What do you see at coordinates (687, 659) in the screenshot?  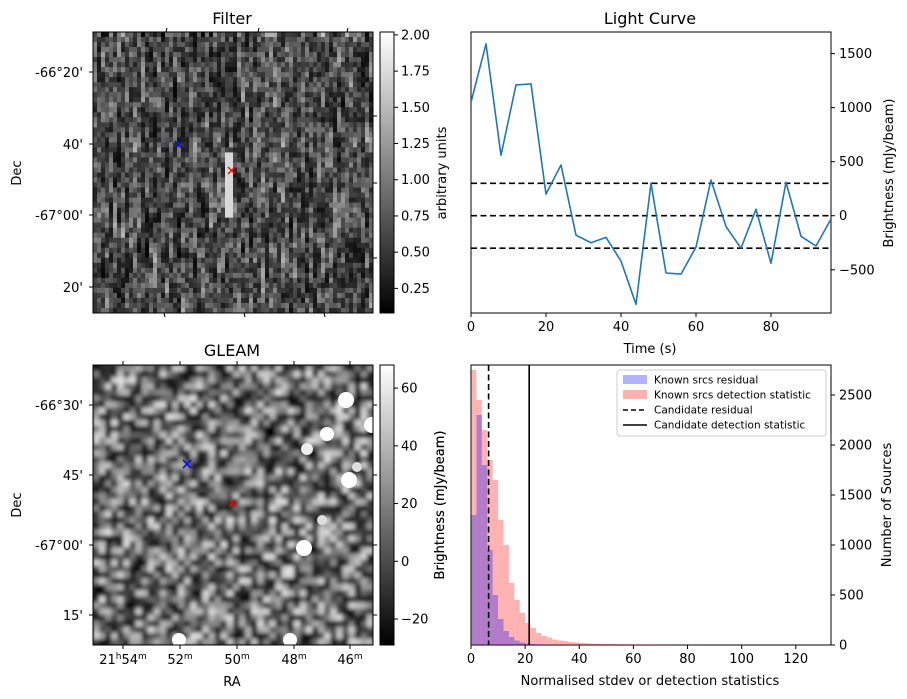 I see `histogram-xtick-label: 80` at bounding box center [687, 659].